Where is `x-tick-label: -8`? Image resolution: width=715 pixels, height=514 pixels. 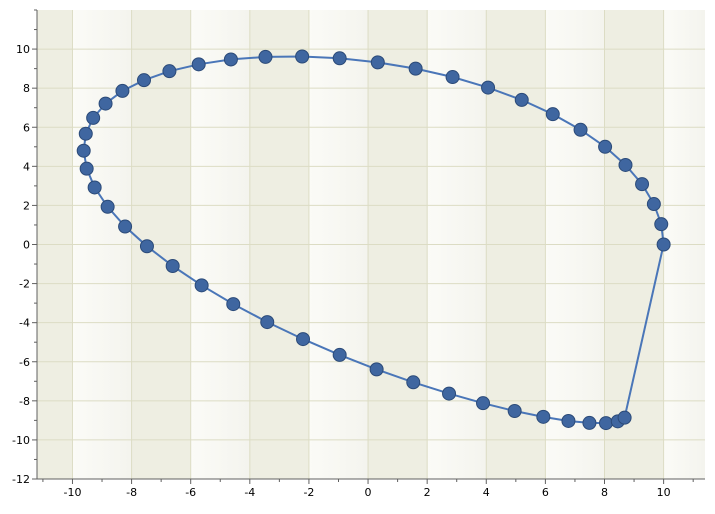 x-tick-label: -8 is located at coordinates (131, 492).